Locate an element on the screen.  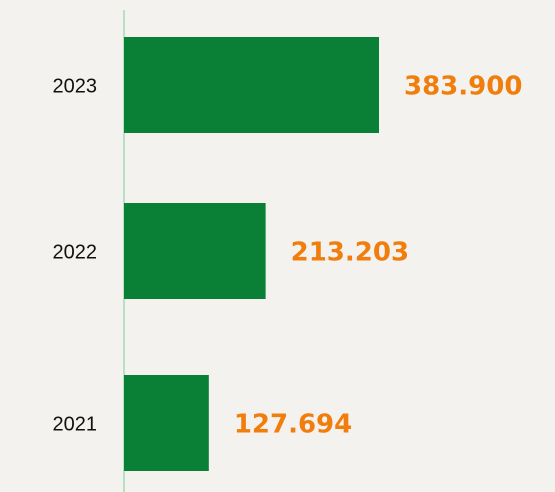
value-label: 213.203 is located at coordinates (350, 253).